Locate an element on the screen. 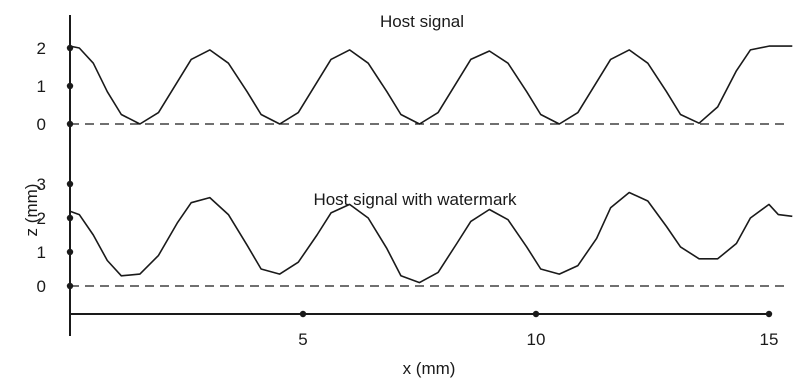 The image size is (803, 382). x-axis-label: x (mm) is located at coordinates (429, 368).